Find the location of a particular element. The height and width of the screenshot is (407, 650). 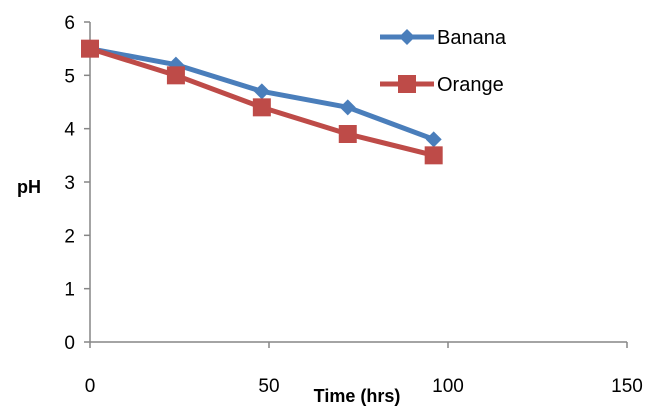

legend-item: Orange is located at coordinates (442, 85).